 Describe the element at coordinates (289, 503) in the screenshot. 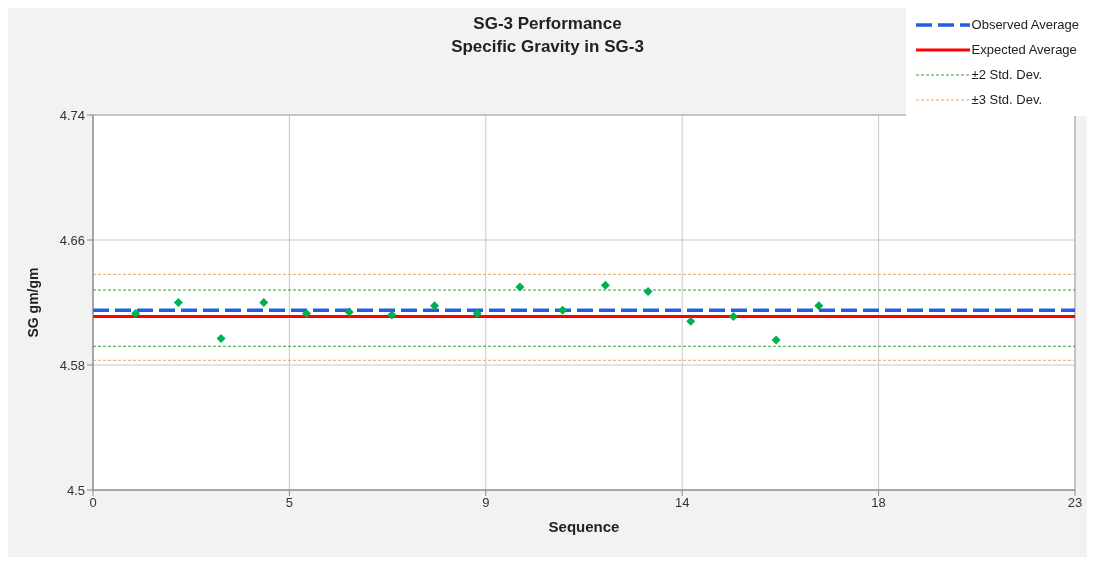

I see `x-tick-label: 5` at that location.